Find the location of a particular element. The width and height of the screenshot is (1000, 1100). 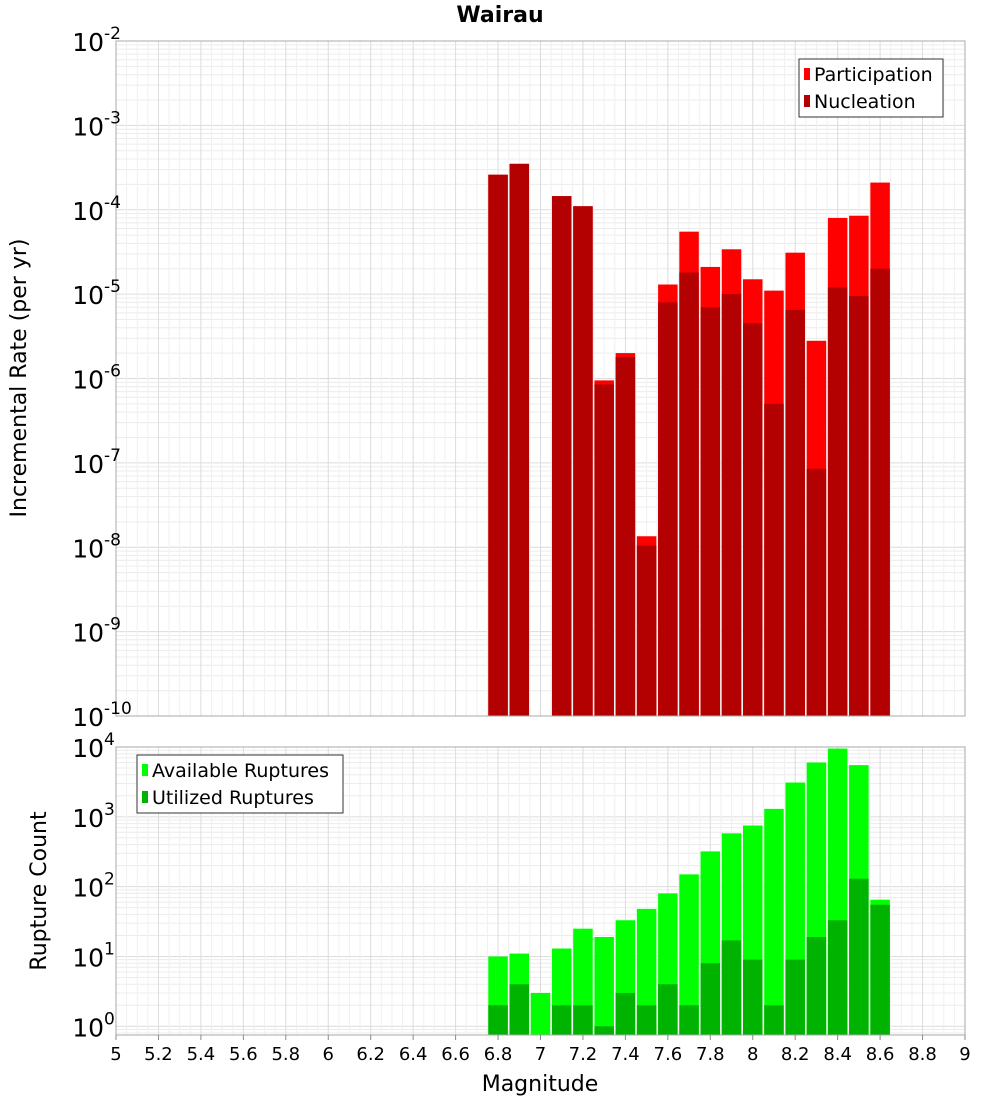

x-tick-label: 8.2 is located at coordinates (795, 1054).